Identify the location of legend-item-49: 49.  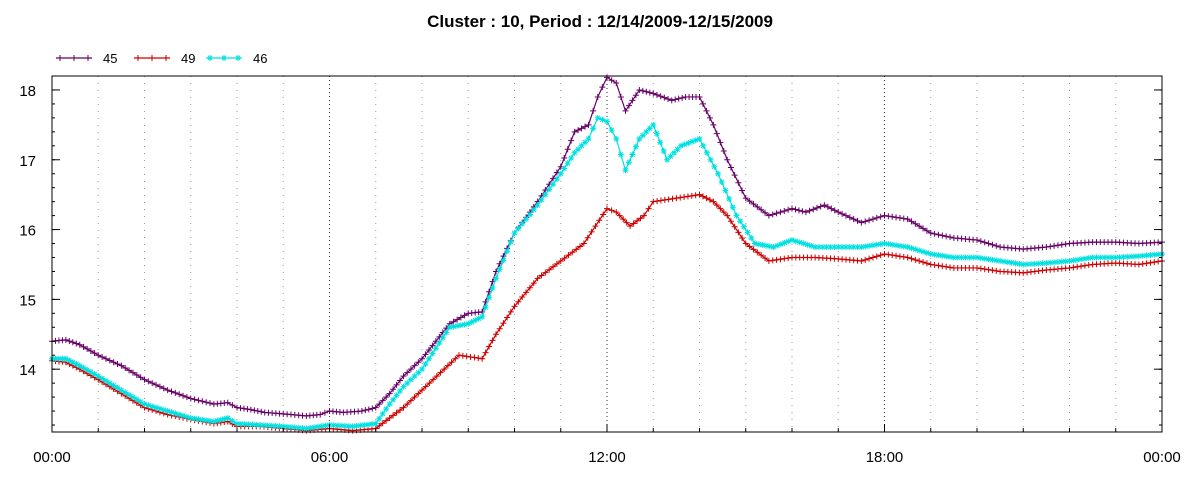
(164, 58).